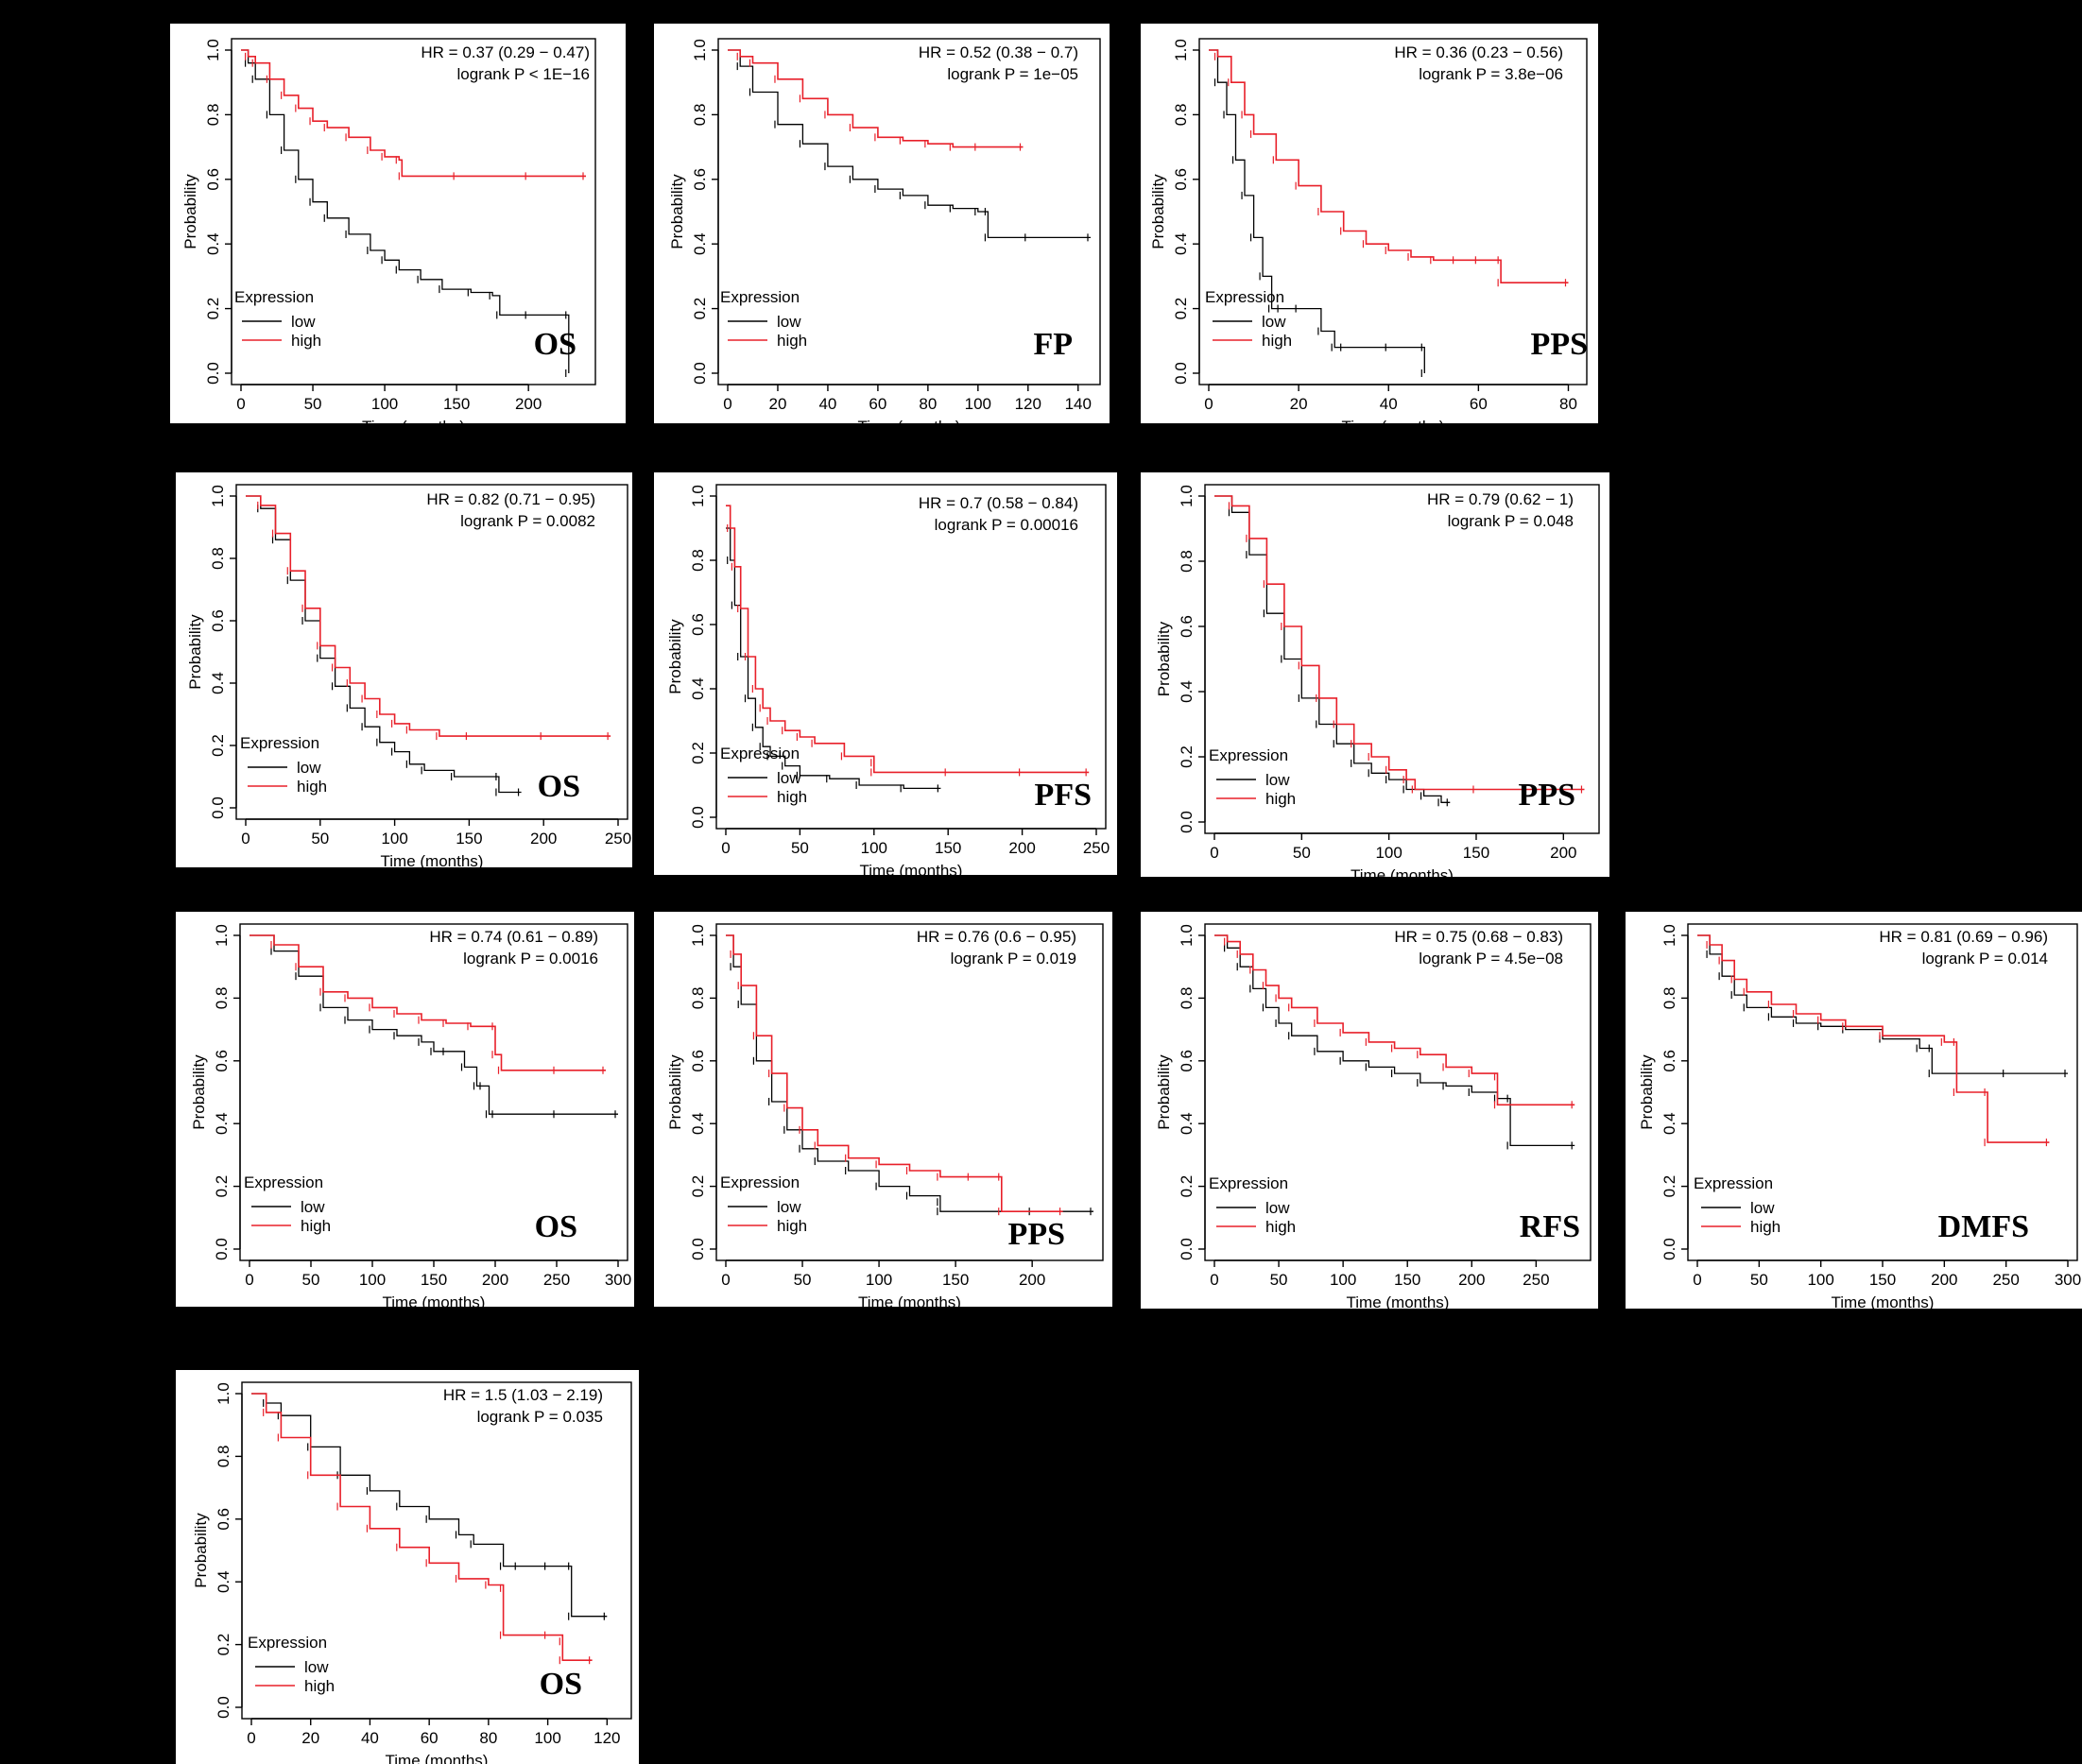 Image resolution: width=2082 pixels, height=1764 pixels. Describe the element at coordinates (1536, 1280) in the screenshot. I see `x-tick-label: 250` at that location.